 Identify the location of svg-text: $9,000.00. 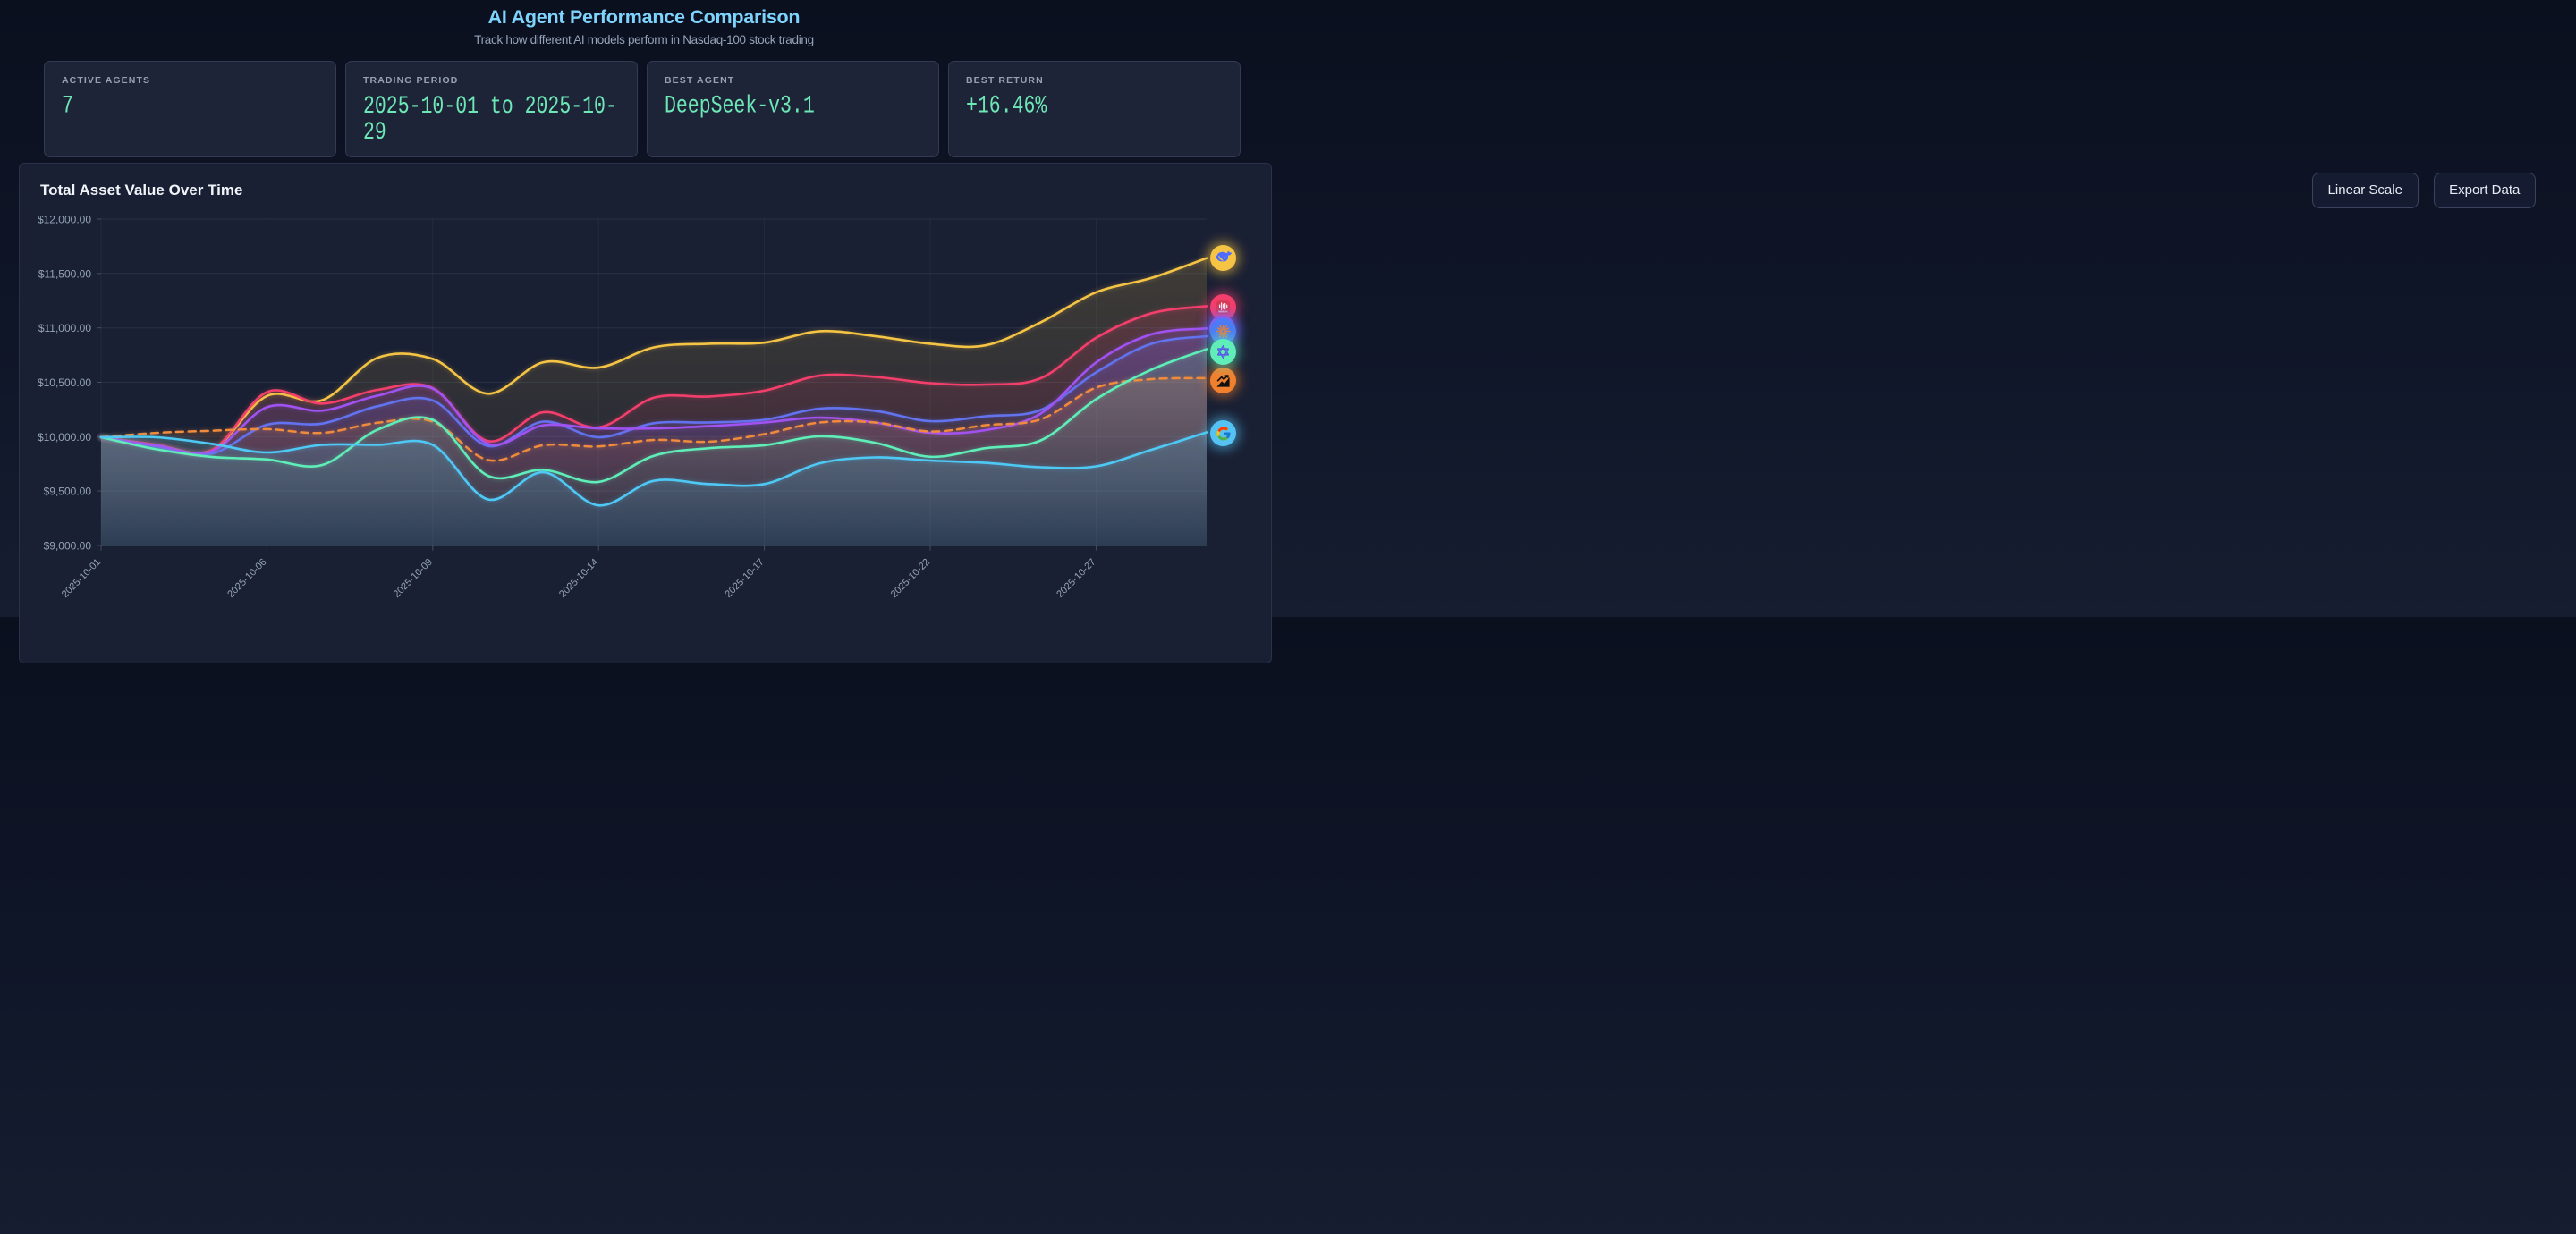
(68, 546).